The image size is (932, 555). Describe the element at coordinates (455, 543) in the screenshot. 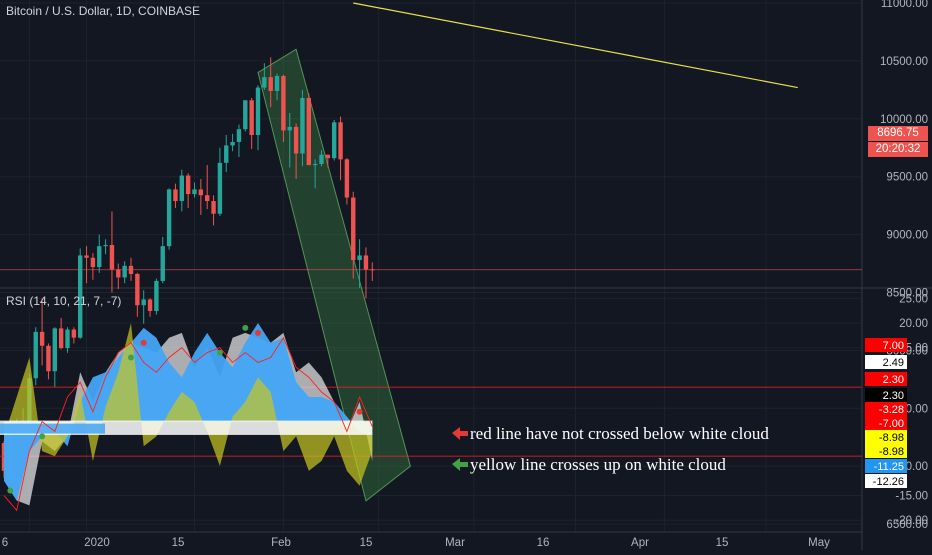

I see `time-axis-label: Mar` at that location.